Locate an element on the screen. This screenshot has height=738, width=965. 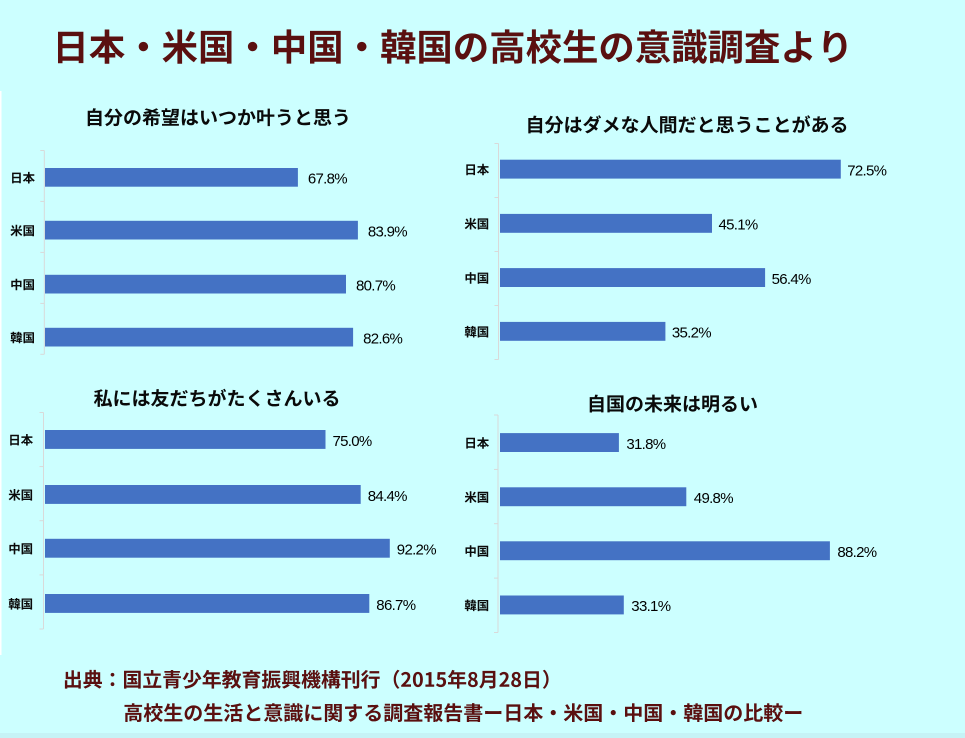
svg-text: 86.7% is located at coordinates (395, 605).